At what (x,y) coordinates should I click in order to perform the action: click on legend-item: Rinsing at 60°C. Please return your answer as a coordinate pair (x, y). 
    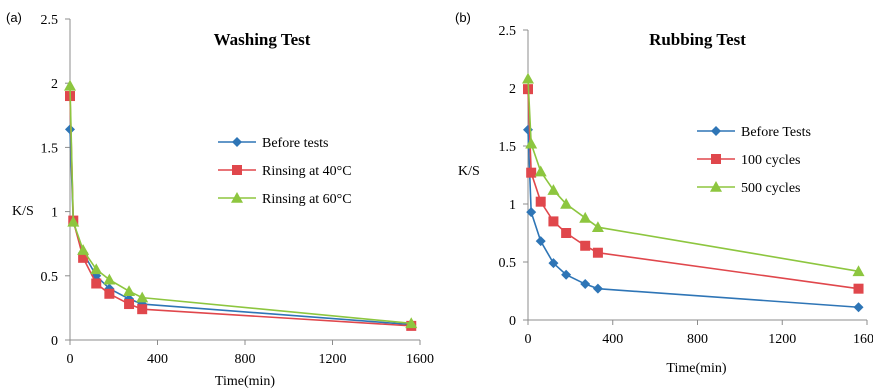
    Looking at the image, I should click on (285, 199).